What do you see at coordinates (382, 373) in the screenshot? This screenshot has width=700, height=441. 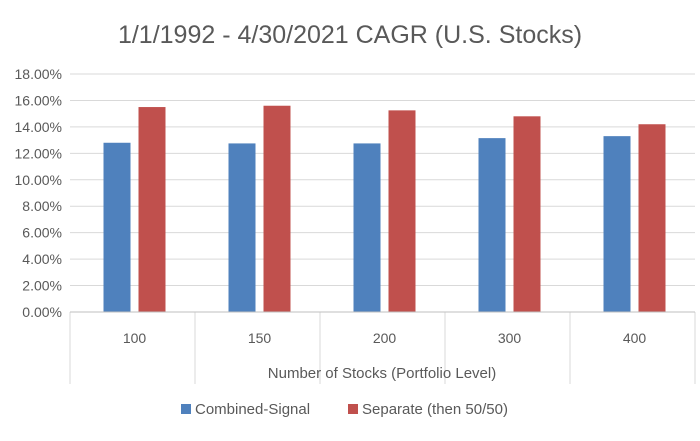 I see `x-axis-label: Number of Stocks (Portfolio Level)` at bounding box center [382, 373].